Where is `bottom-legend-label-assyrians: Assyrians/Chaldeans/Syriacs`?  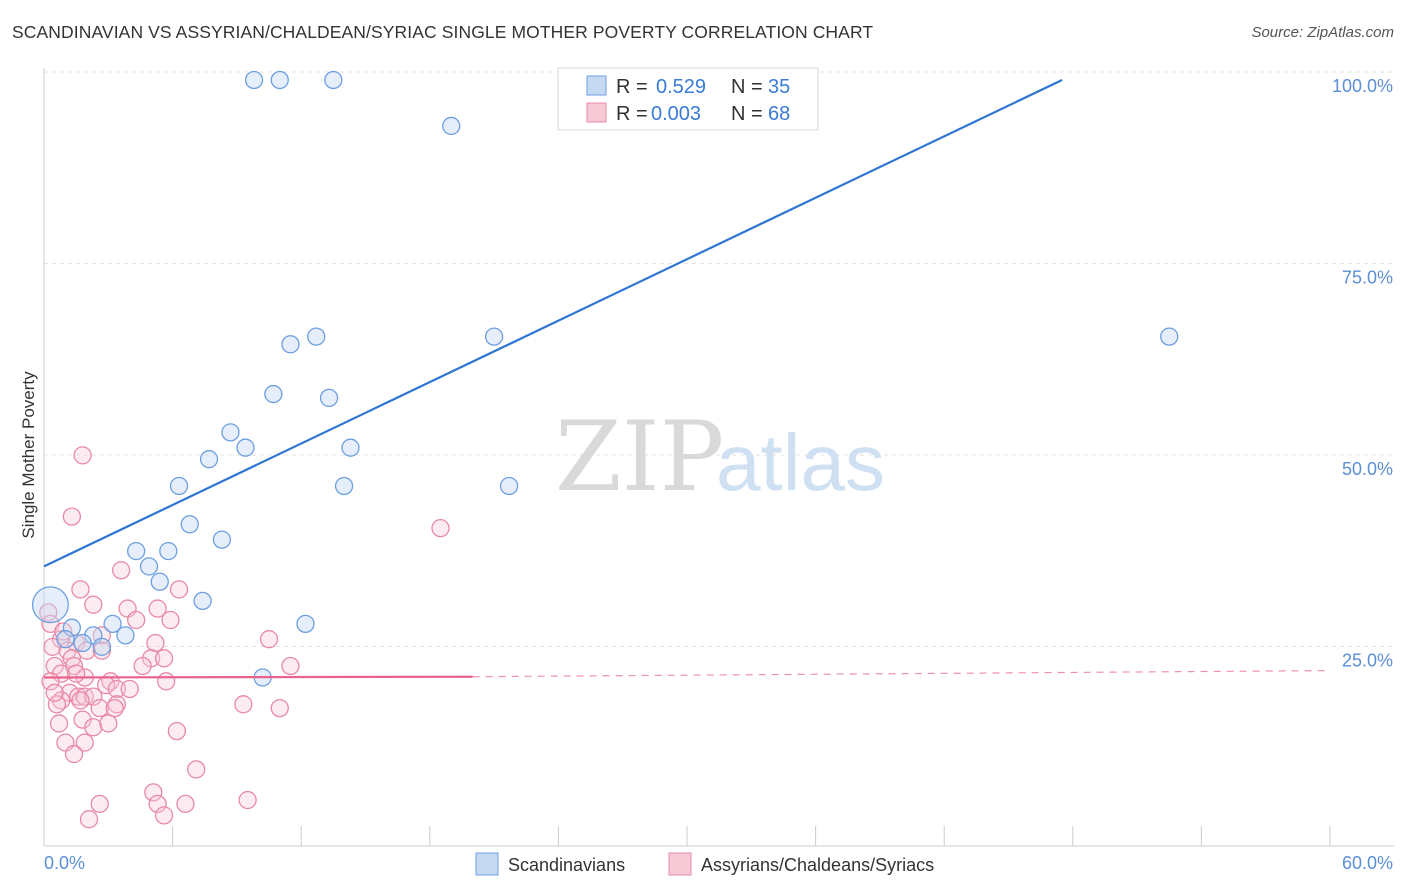 bottom-legend-label-assyrians: Assyrians/Chaldeans/Syriacs is located at coordinates (817, 865).